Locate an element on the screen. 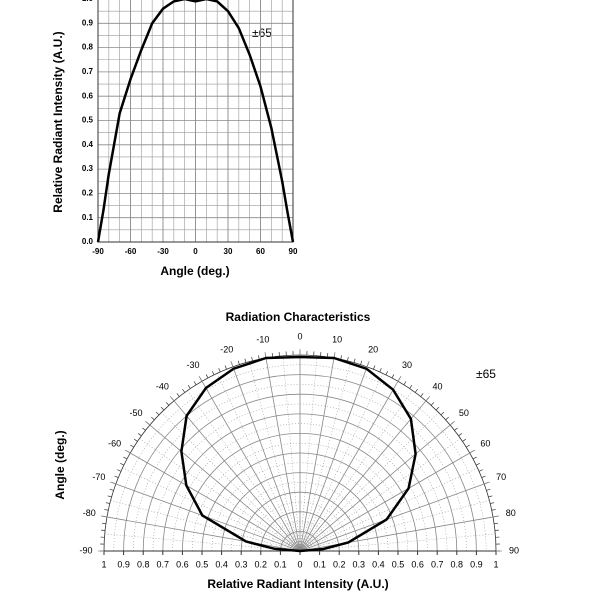  theta-tick-label: 40 is located at coordinates (438, 386).